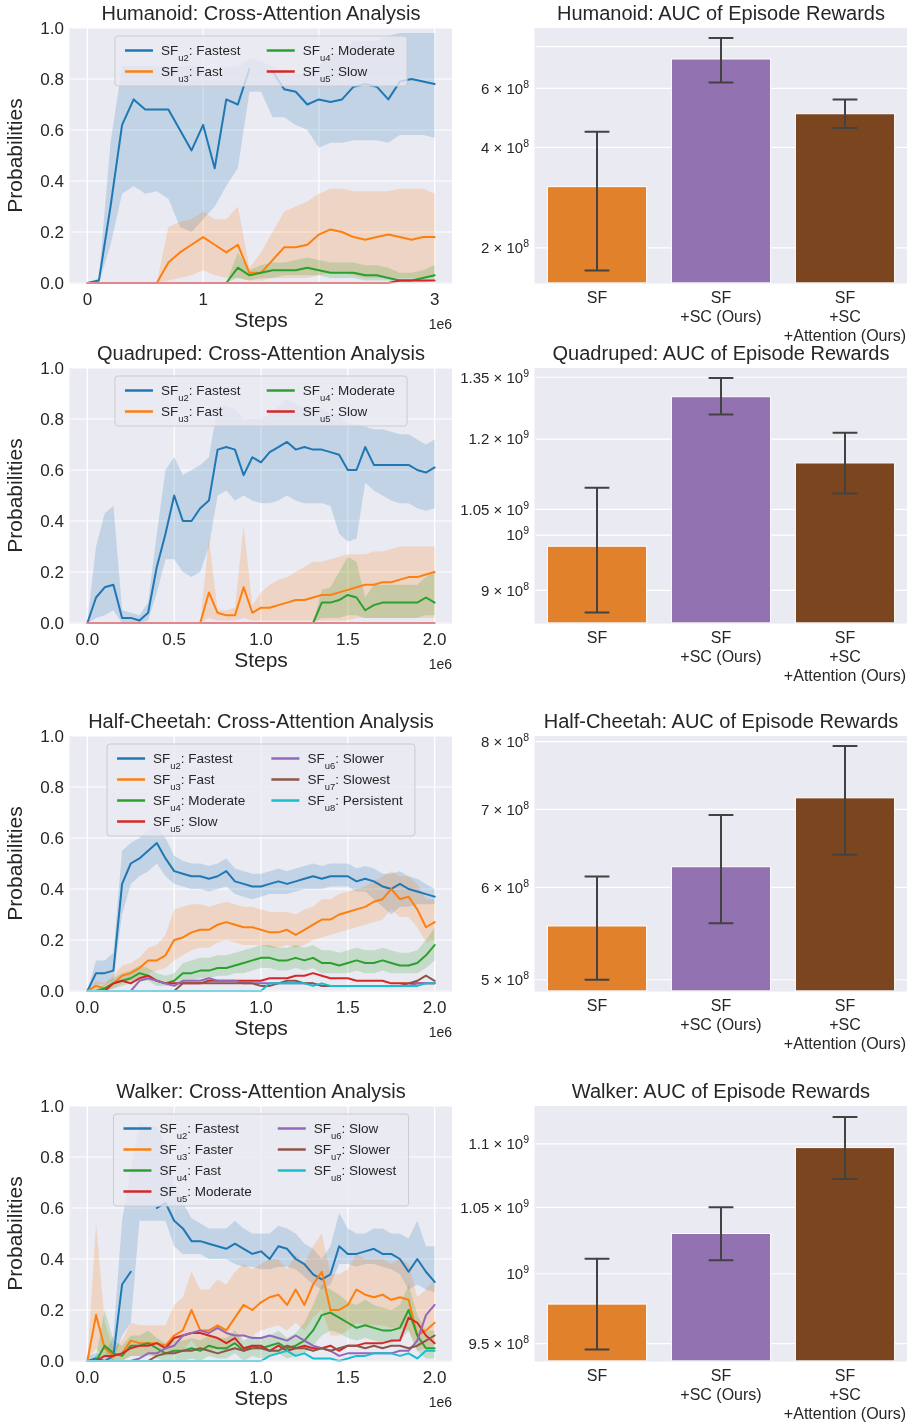 The width and height of the screenshot is (914, 1424). What do you see at coordinates (505, 808) in the screenshot?
I see `y-tick-label: 7 × 10$^{8}$` at bounding box center [505, 808].